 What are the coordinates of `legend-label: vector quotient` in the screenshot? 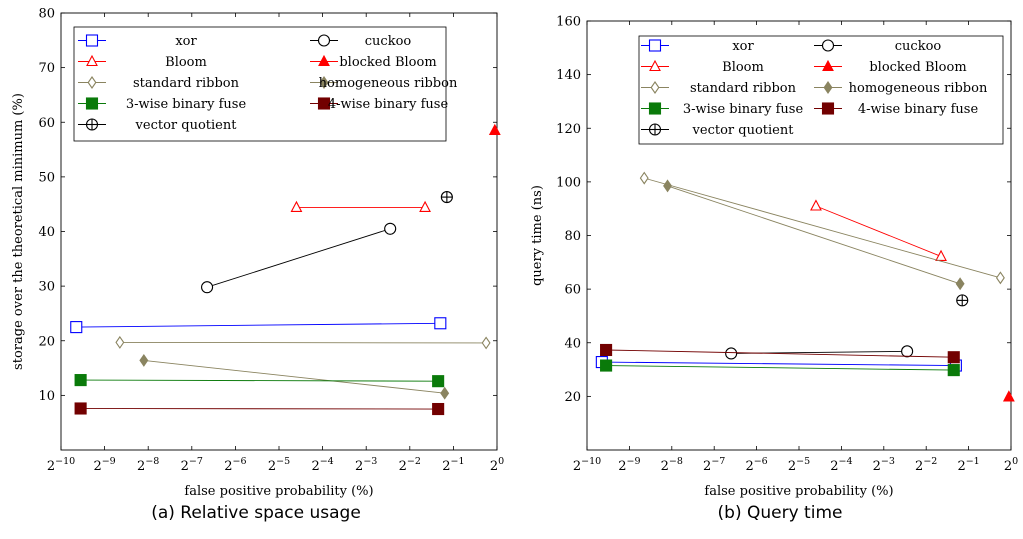 It's located at (743, 130).